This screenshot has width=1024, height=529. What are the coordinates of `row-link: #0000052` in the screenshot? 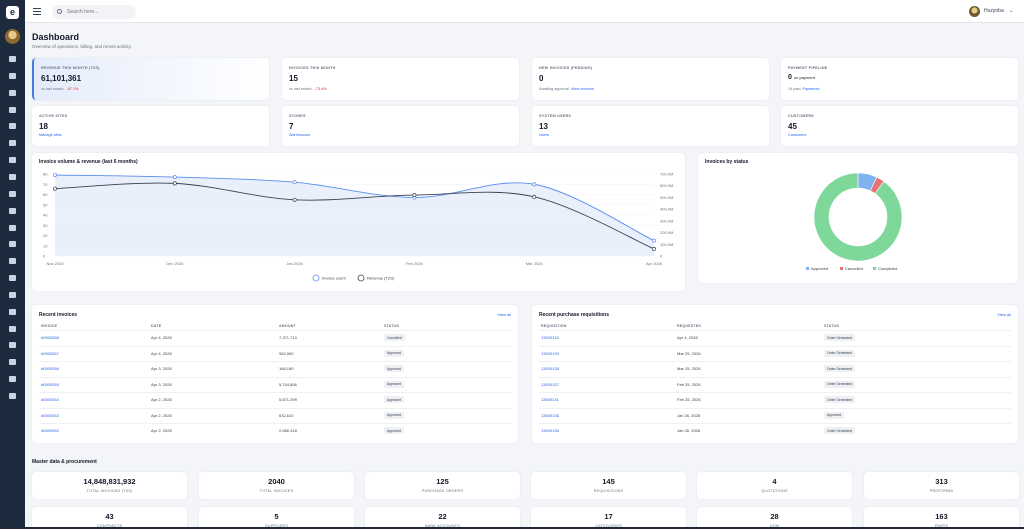 It's located at (50, 430).